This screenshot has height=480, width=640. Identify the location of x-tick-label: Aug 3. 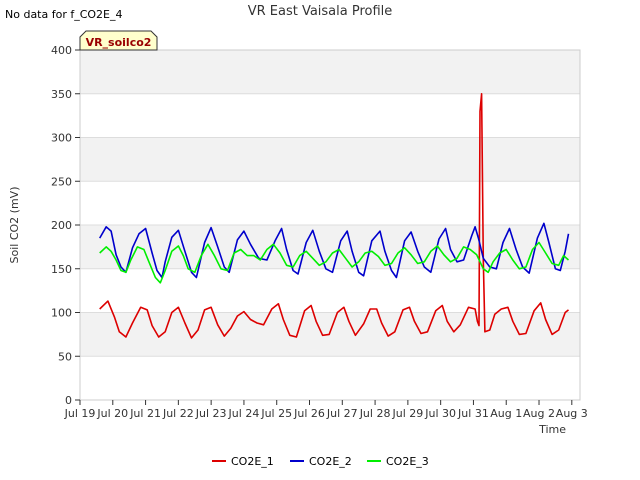
(572, 413).